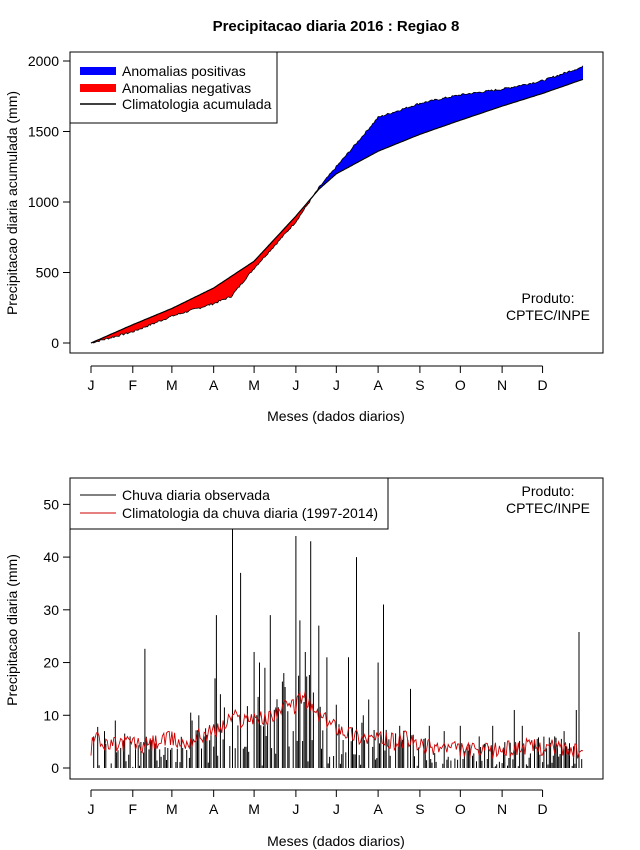 The image size is (640, 850). Describe the element at coordinates (337, 725) in the screenshot. I see `daily-climatology-line` at that location.